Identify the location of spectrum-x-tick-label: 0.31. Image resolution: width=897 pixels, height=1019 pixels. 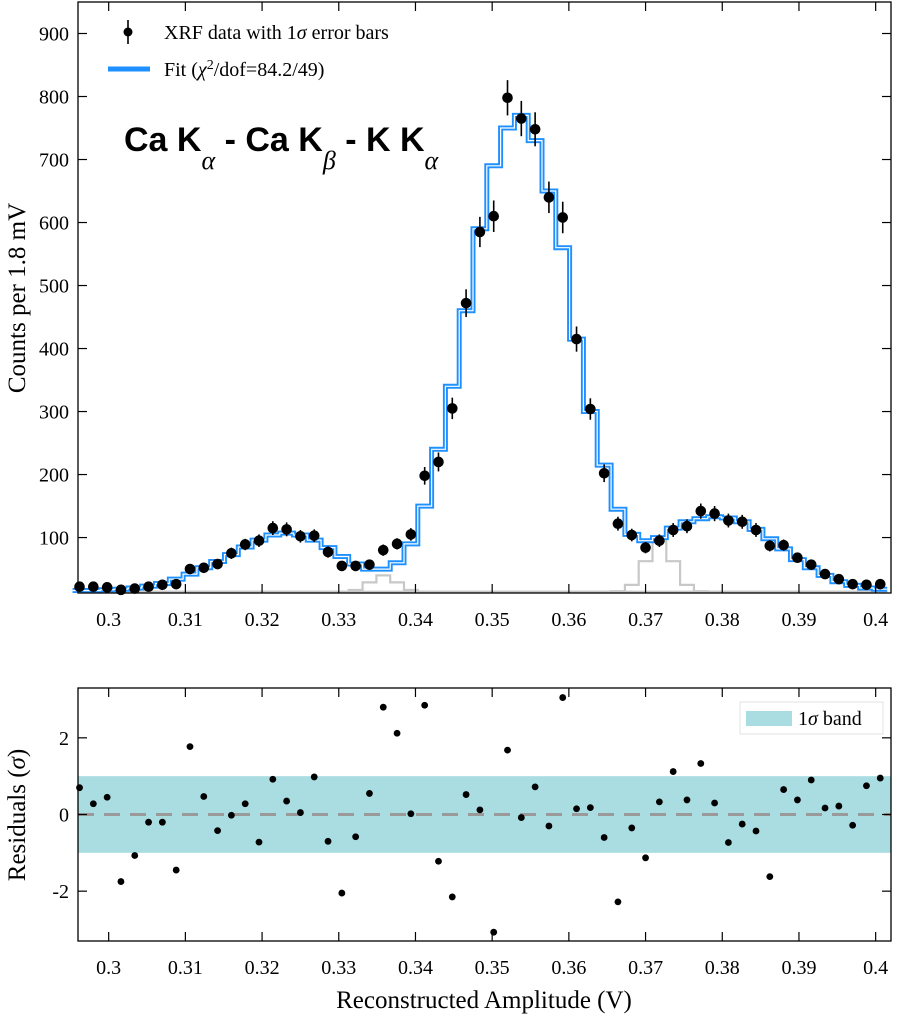
(185, 620).